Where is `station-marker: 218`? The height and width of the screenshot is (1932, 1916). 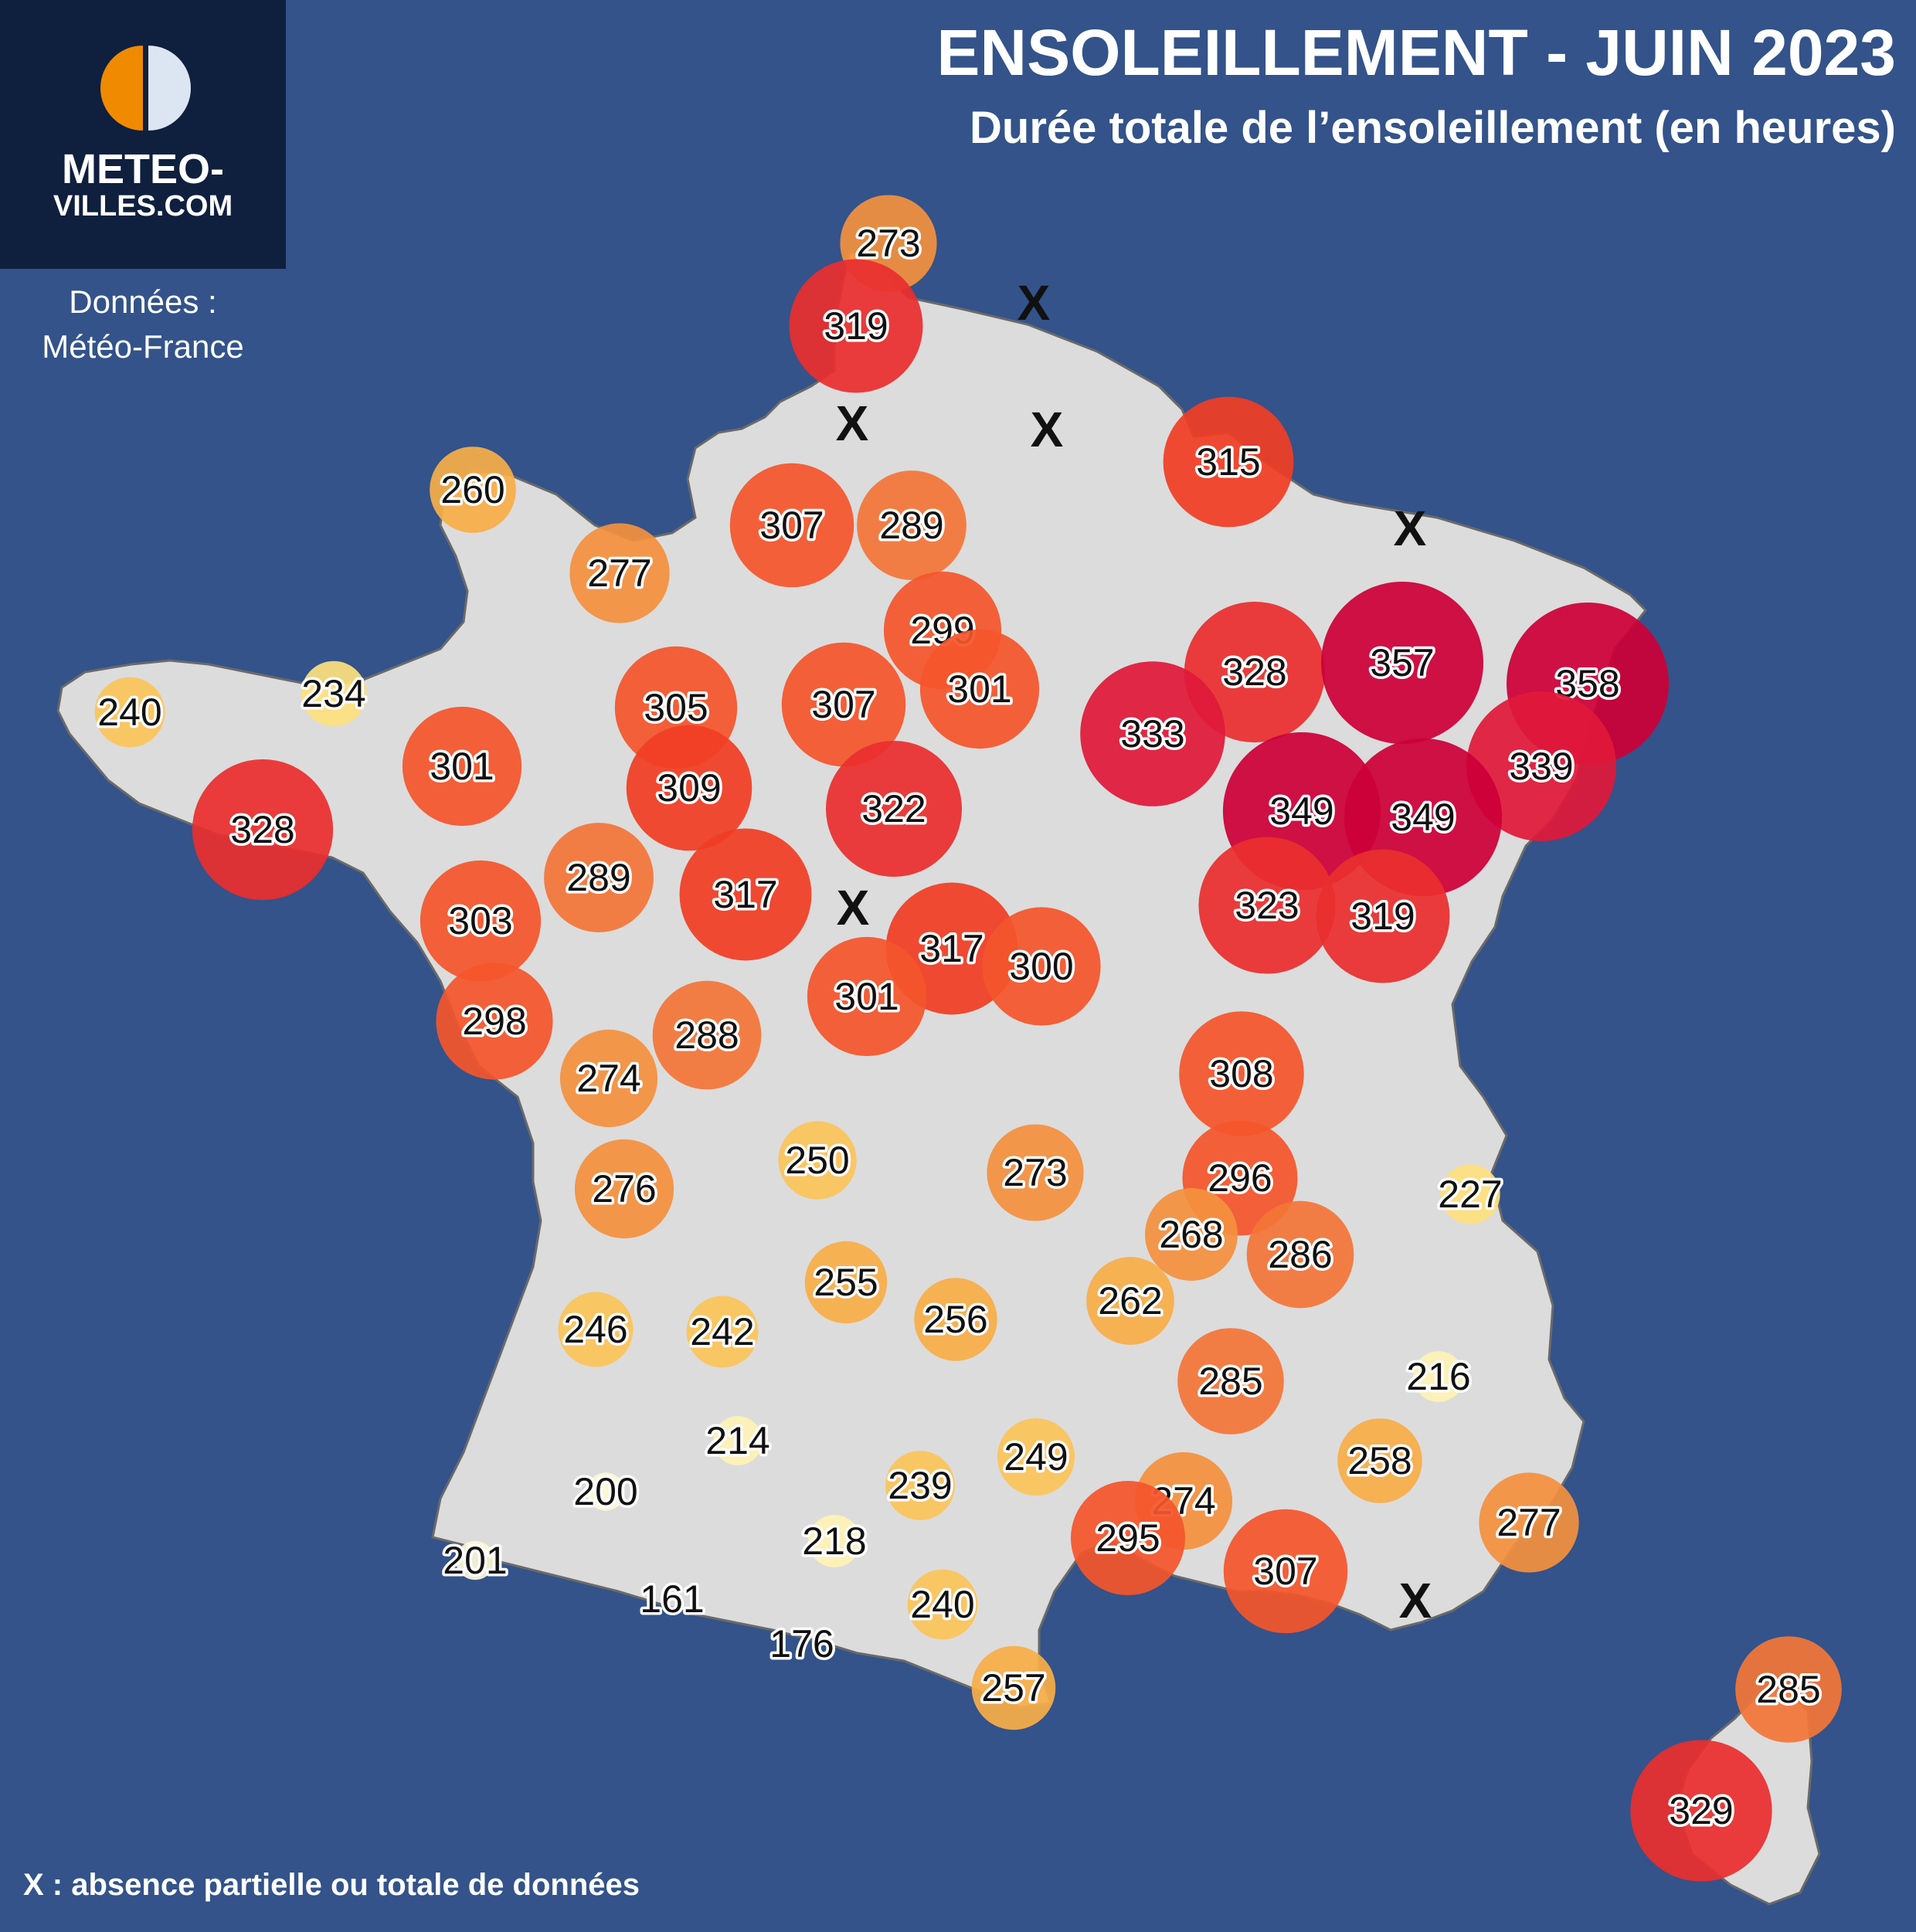
station-marker: 218 is located at coordinates (834, 1541).